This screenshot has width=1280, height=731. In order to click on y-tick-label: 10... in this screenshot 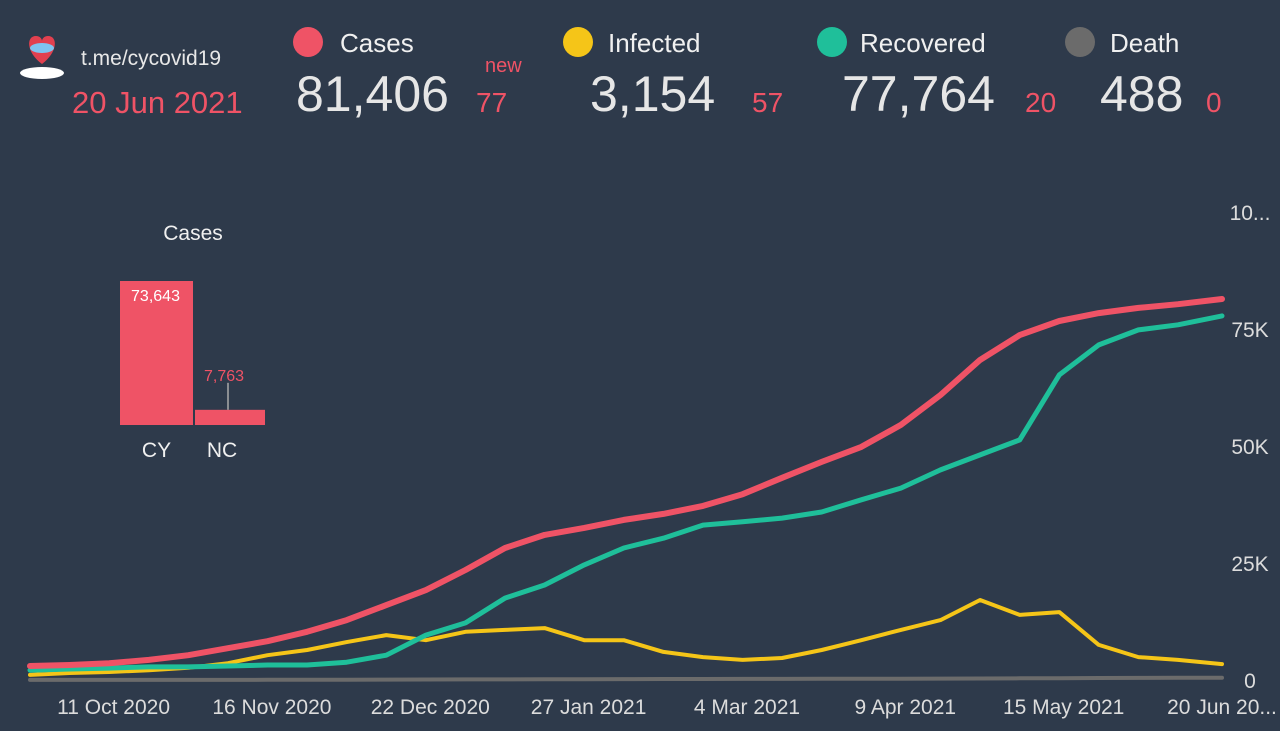, I will do `click(1250, 213)`.